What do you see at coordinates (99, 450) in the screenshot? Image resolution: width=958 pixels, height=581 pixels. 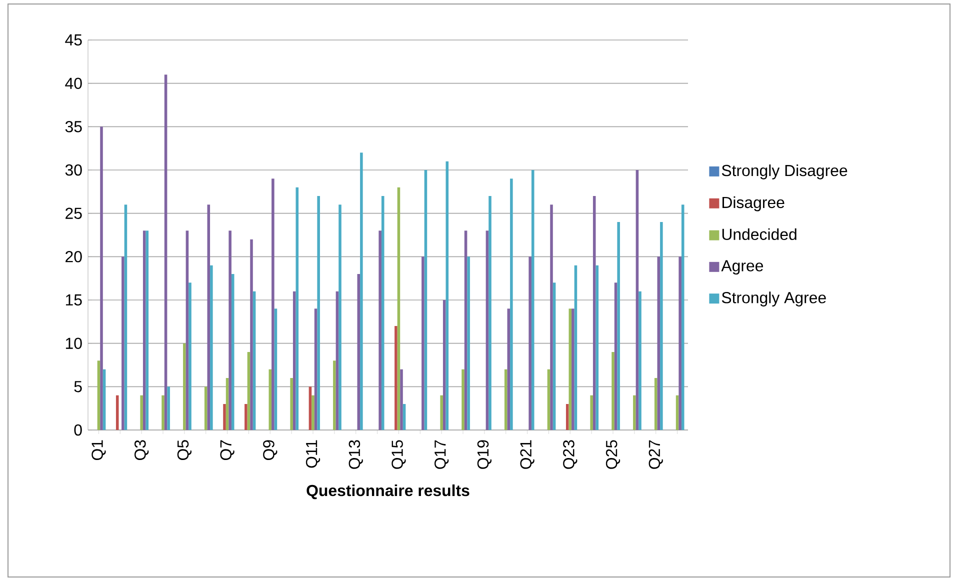 I see `x-tick-label: Q1` at bounding box center [99, 450].